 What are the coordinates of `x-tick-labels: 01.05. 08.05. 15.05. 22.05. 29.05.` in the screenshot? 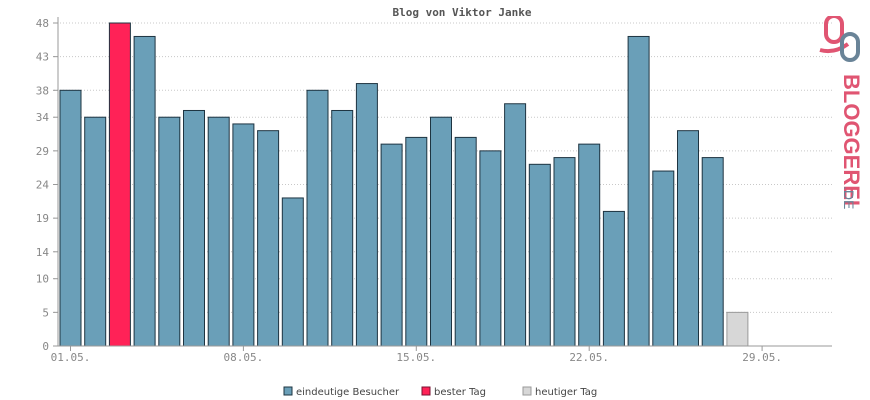 It's located at (416, 355).